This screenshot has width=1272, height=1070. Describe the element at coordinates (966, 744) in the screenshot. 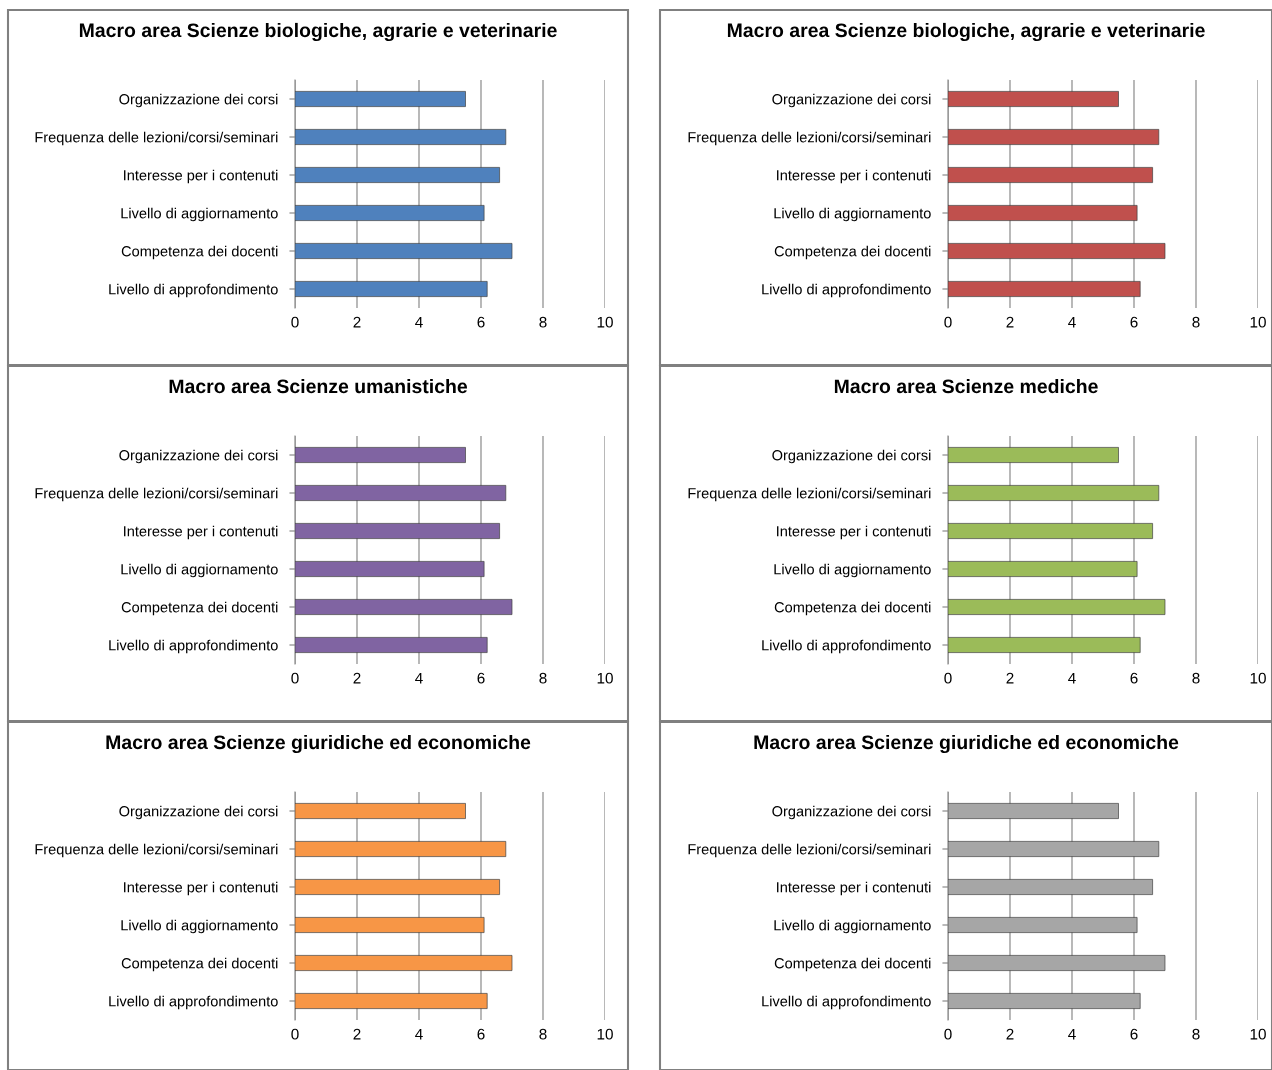

I see `chart-title: Macro area Scienze giuridiche ed economiche` at that location.